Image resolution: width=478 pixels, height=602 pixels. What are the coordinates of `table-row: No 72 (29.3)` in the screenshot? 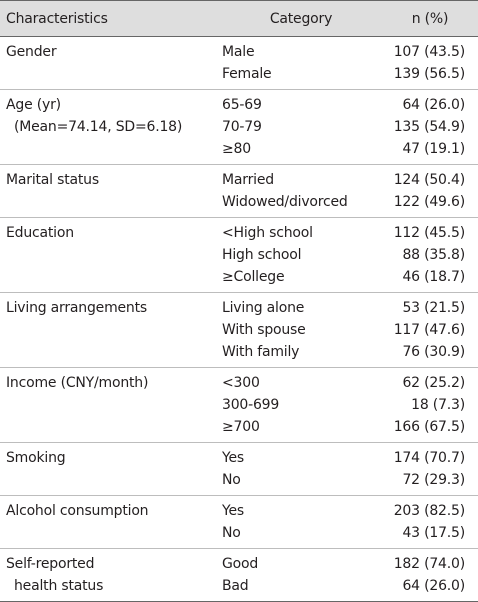 It's located at (239, 482).